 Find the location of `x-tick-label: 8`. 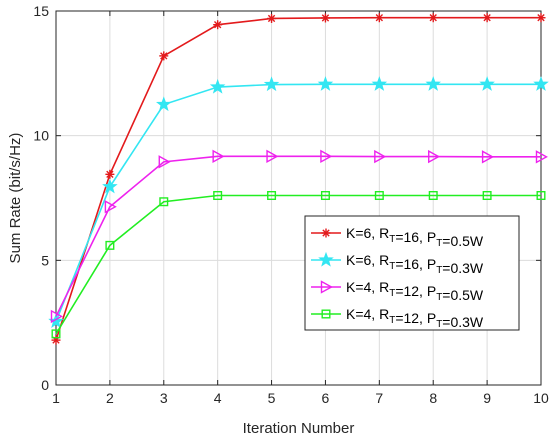

x-tick-label: 8 is located at coordinates (433, 398).